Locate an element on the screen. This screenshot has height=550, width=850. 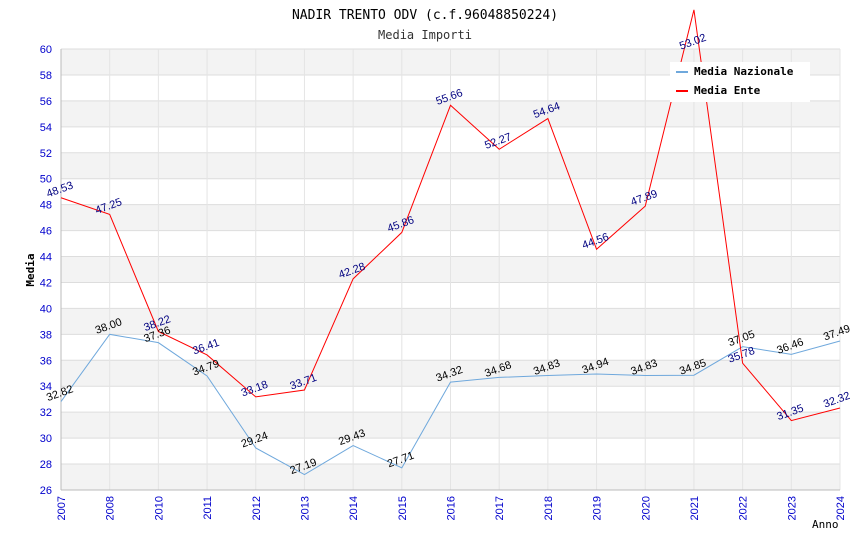
legend-label-media-nazionale: Media Nazionale is located at coordinates (744, 71).